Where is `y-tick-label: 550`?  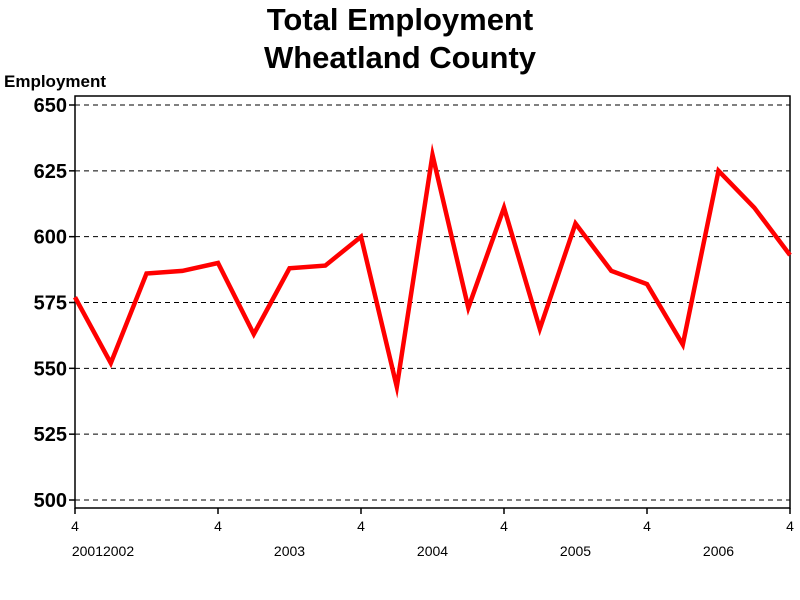 y-tick-label: 550 is located at coordinates (50, 369).